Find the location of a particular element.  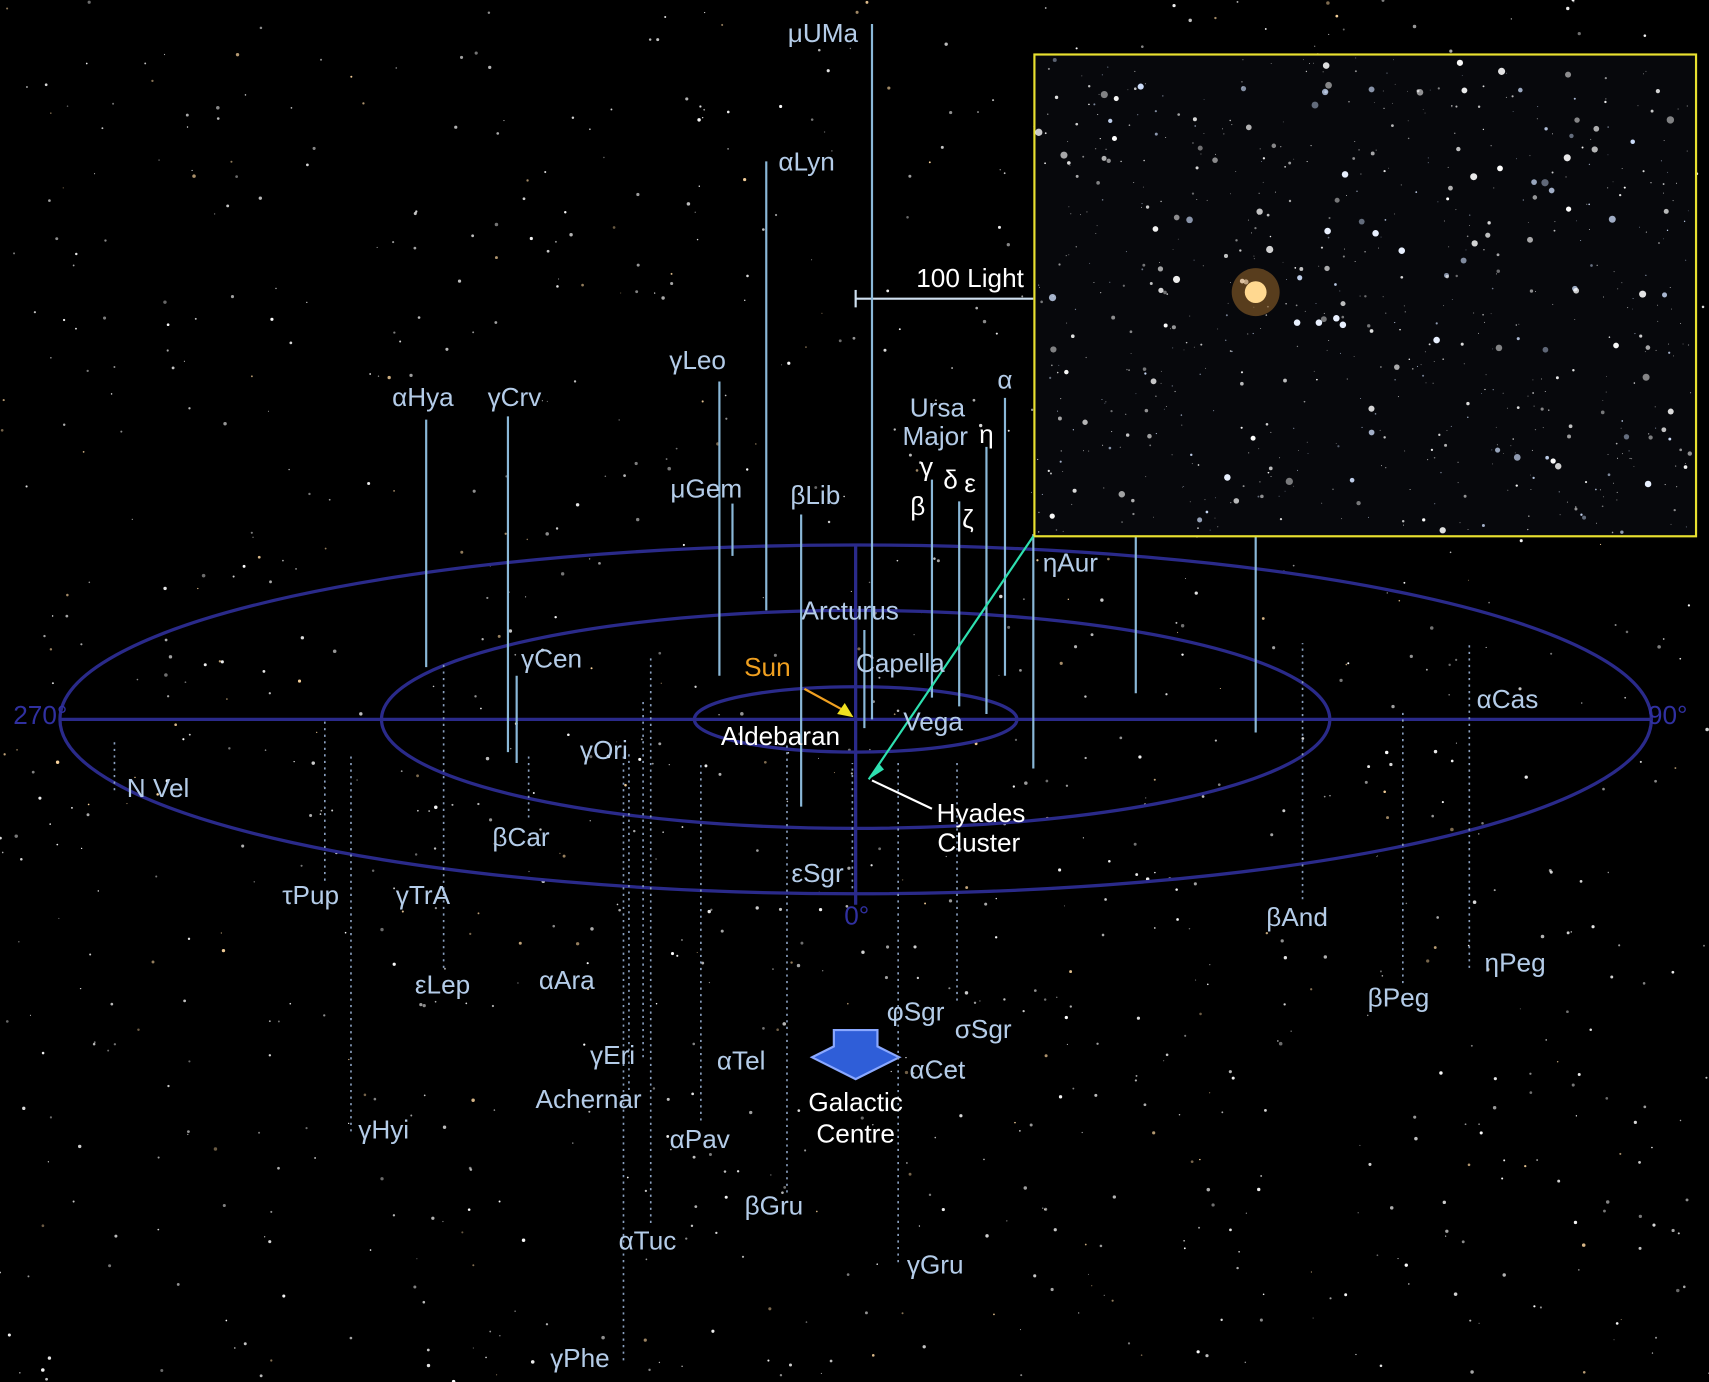

star-label: ηPeg is located at coordinates (1515, 963).